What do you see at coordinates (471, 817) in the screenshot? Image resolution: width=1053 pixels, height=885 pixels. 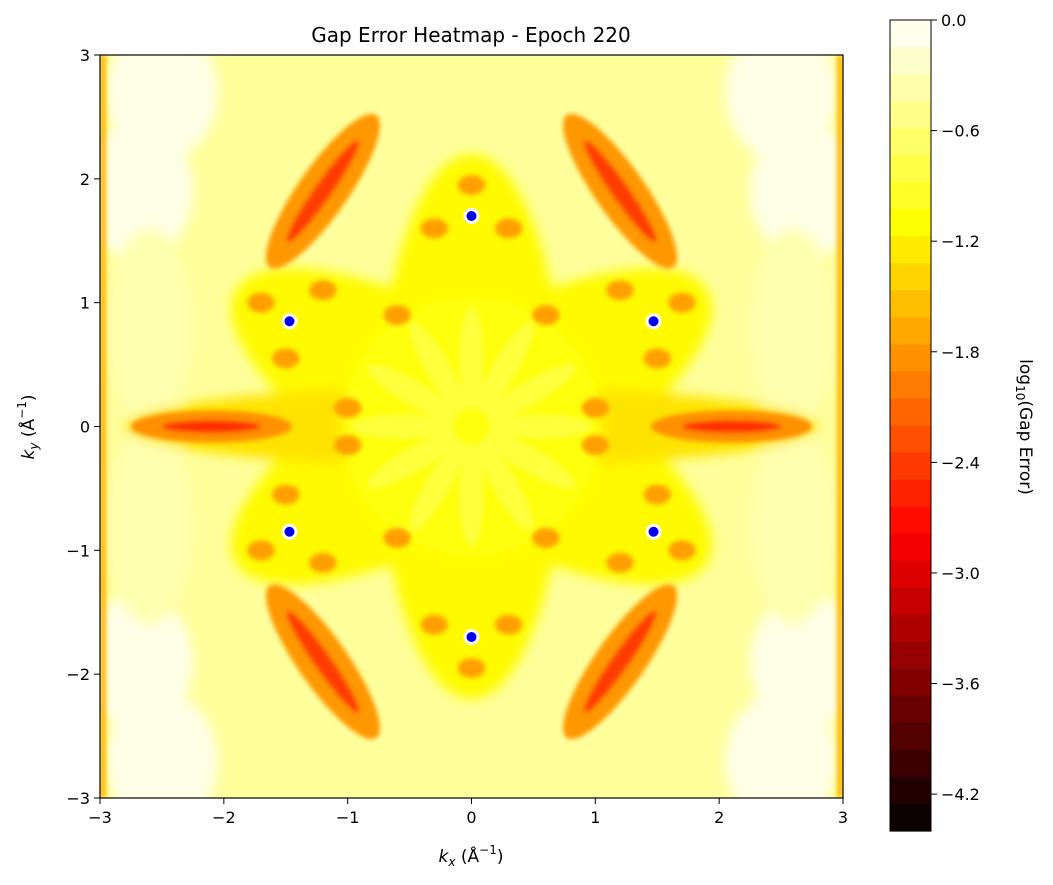 I see `x-tick-label: 0` at bounding box center [471, 817].